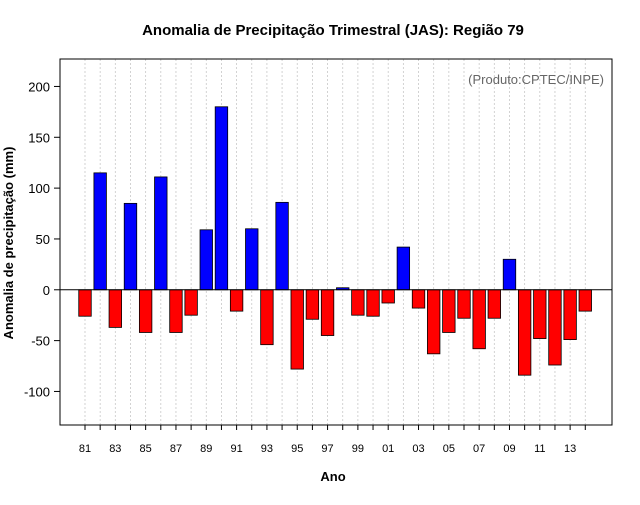  Describe the element at coordinates (206, 449) in the screenshot. I see `x-tick-label: 89` at that location.